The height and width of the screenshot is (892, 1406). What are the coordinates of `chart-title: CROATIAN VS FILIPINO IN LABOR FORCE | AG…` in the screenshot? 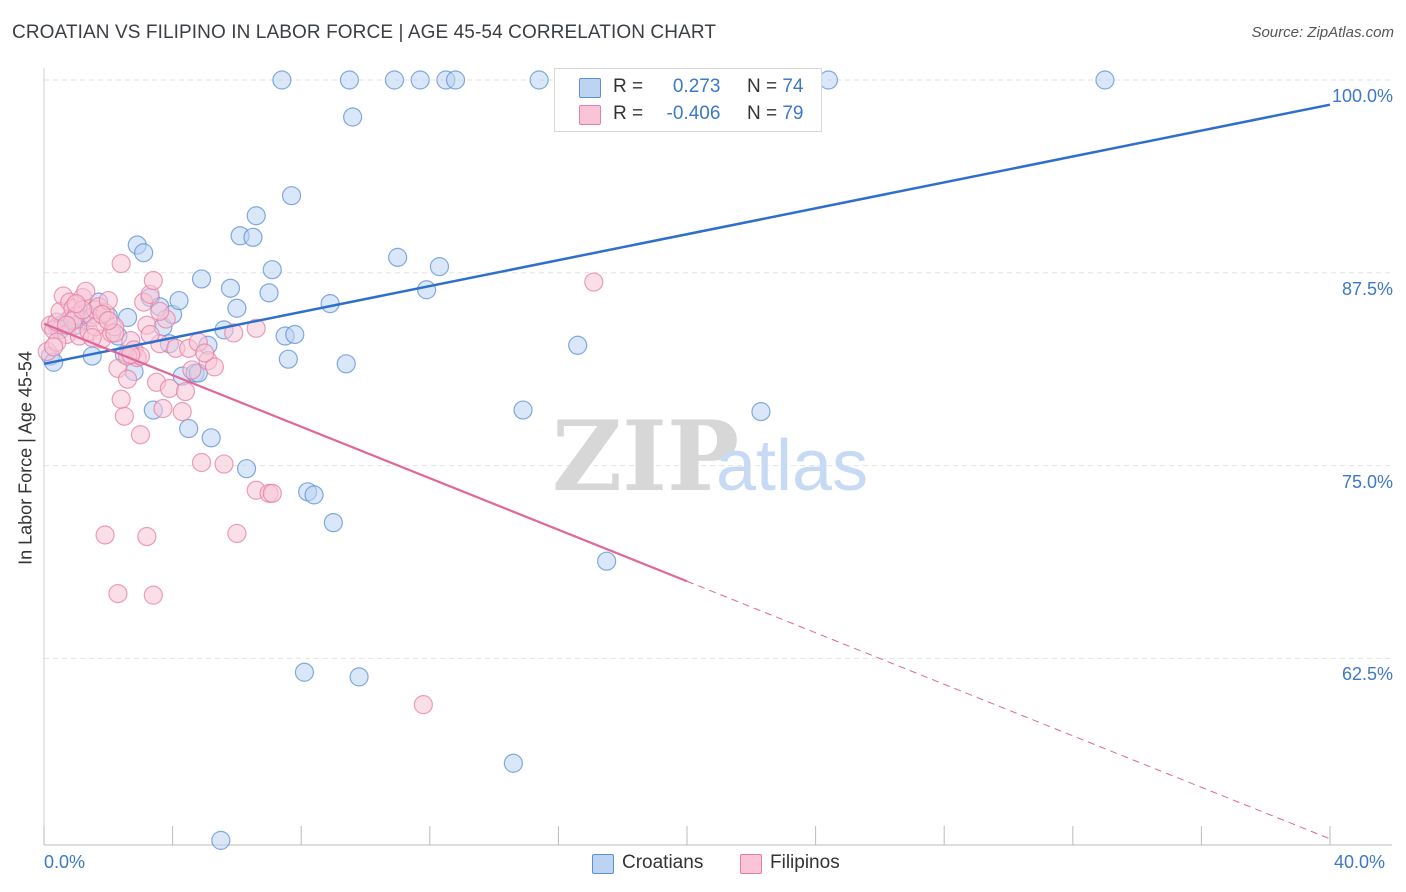 It's located at (364, 32).